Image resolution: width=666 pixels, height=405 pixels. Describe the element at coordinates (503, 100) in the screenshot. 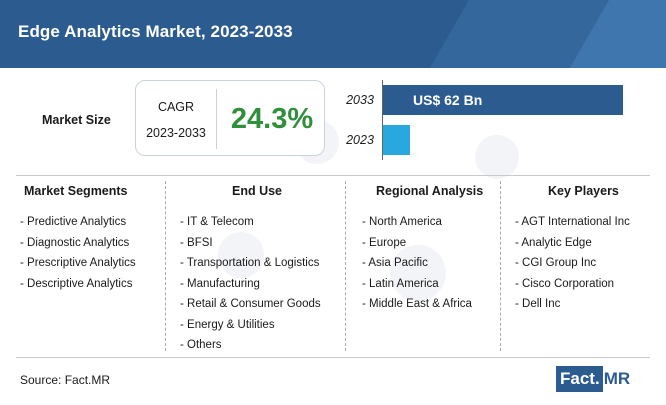

I see `bar-2033` at that location.